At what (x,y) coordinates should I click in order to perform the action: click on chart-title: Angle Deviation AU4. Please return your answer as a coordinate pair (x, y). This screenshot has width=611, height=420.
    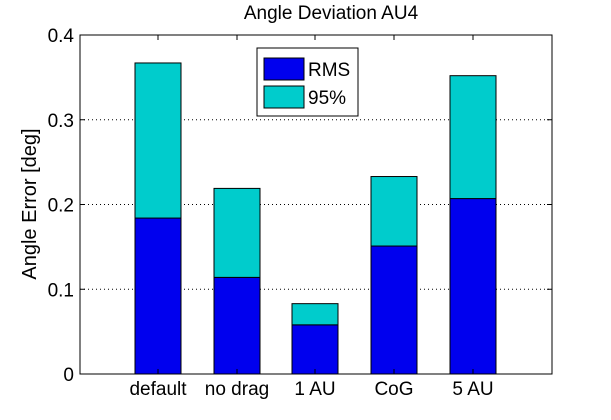
    Looking at the image, I should click on (331, 13).